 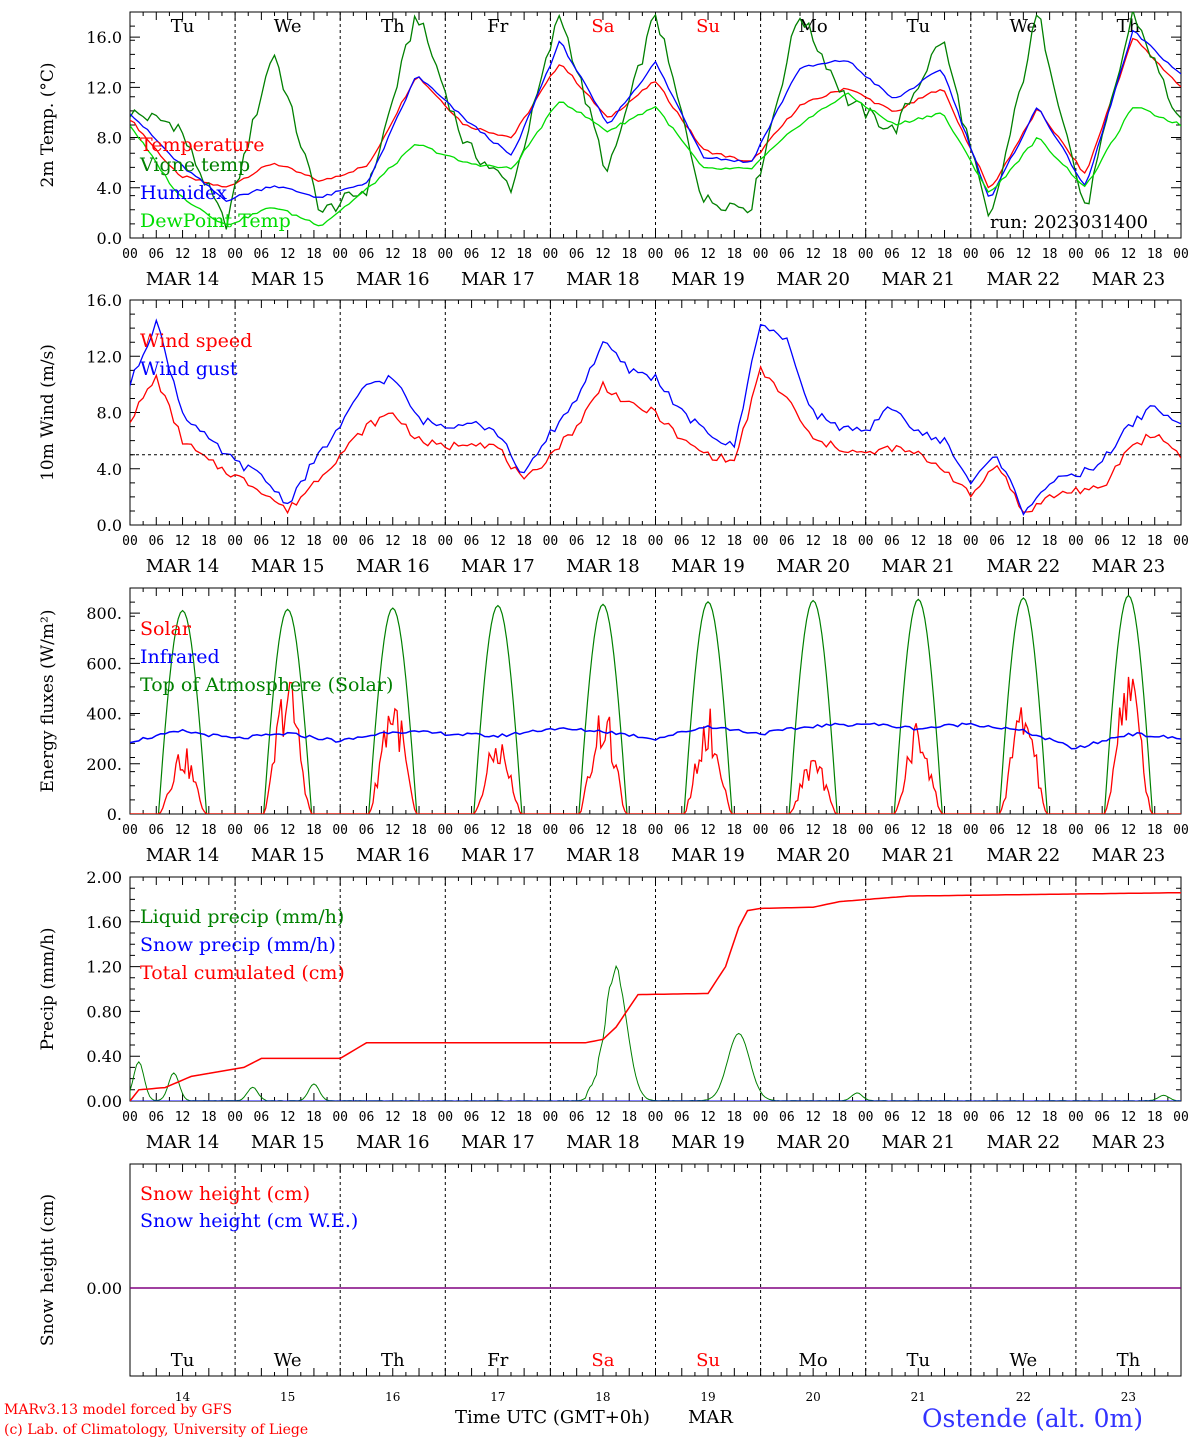 What do you see at coordinates (1129, 279) in the screenshot?
I see `date-label: MAR 23` at bounding box center [1129, 279].